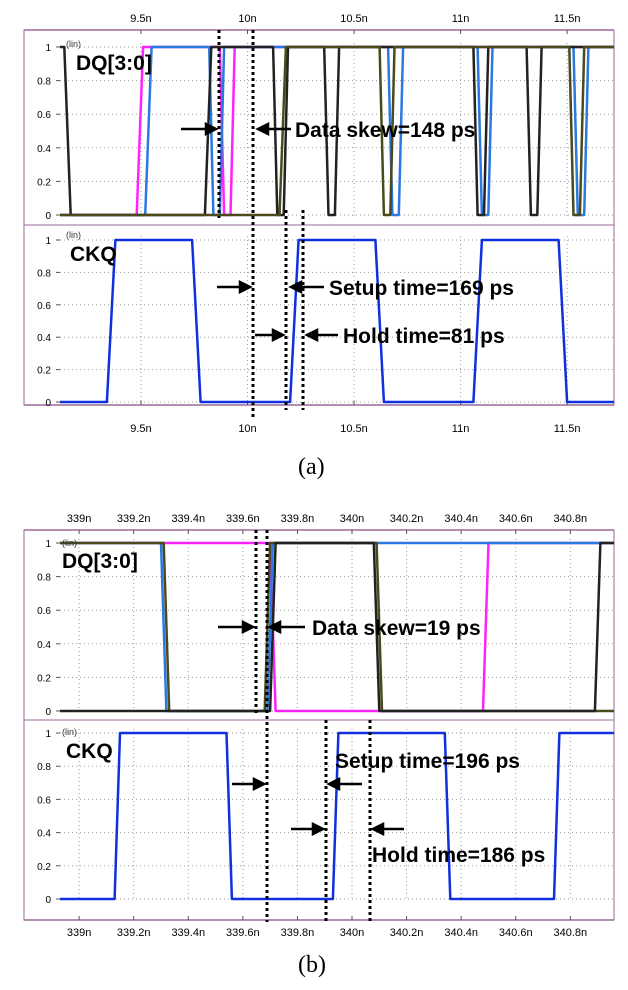 The image size is (628, 990). Describe the element at coordinates (396, 628) in the screenshot. I see `panel-b-annotation-skew: Data skew=19 ps` at that location.